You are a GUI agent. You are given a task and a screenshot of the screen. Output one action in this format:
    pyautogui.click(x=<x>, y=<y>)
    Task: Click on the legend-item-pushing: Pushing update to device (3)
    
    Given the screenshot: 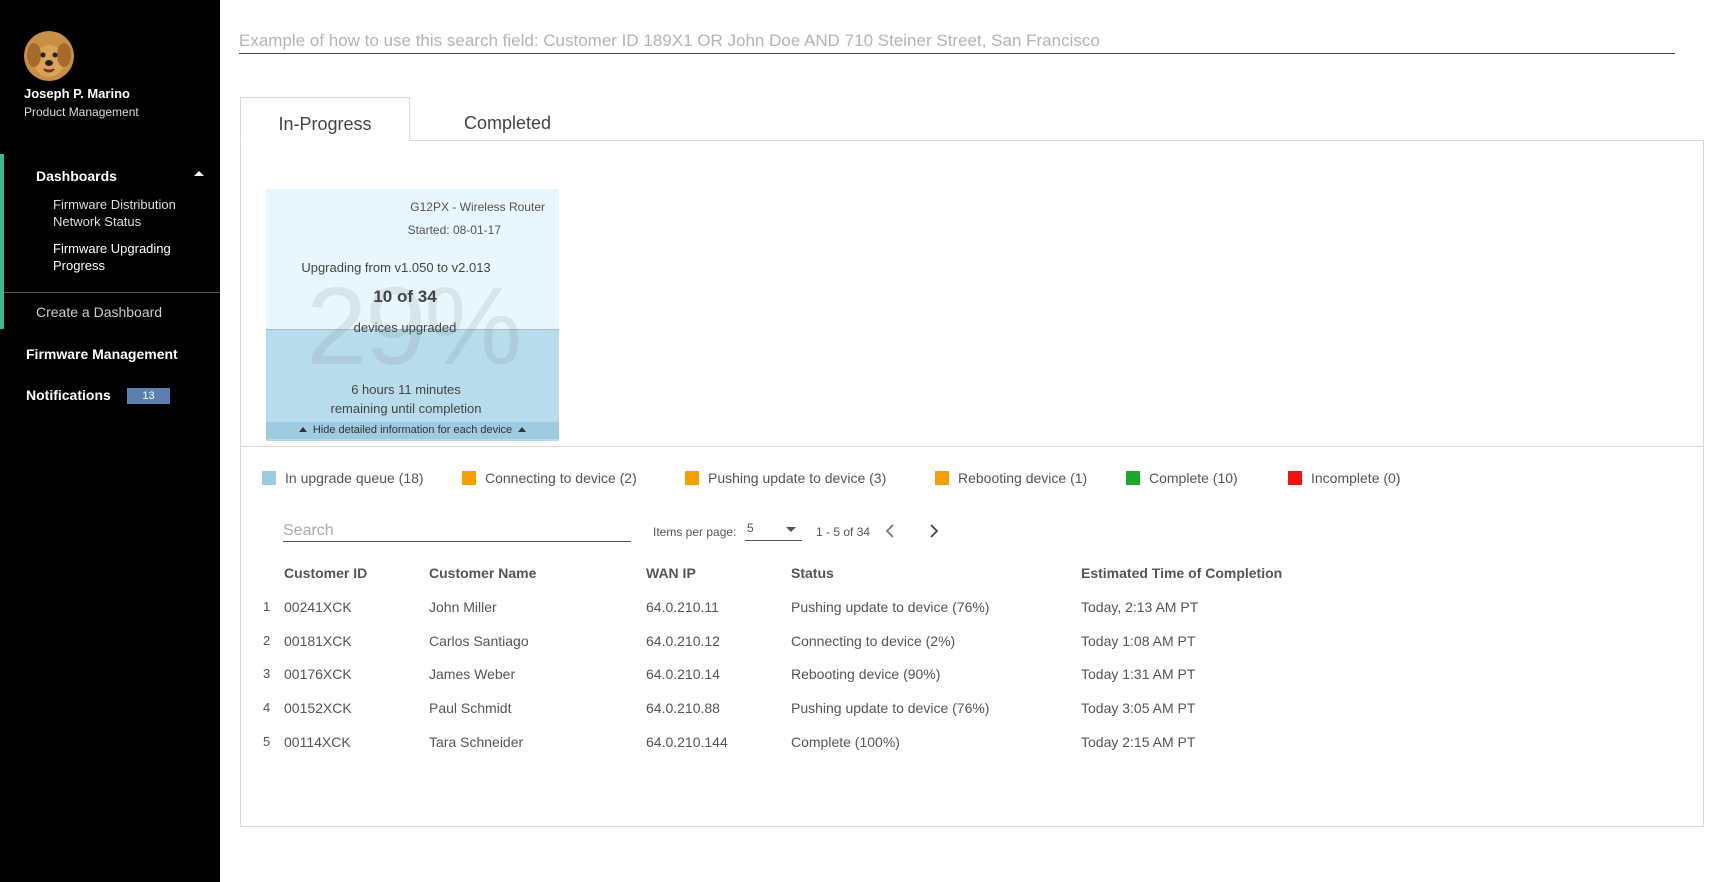 What is the action you would take?
    pyautogui.click(x=785, y=478)
    